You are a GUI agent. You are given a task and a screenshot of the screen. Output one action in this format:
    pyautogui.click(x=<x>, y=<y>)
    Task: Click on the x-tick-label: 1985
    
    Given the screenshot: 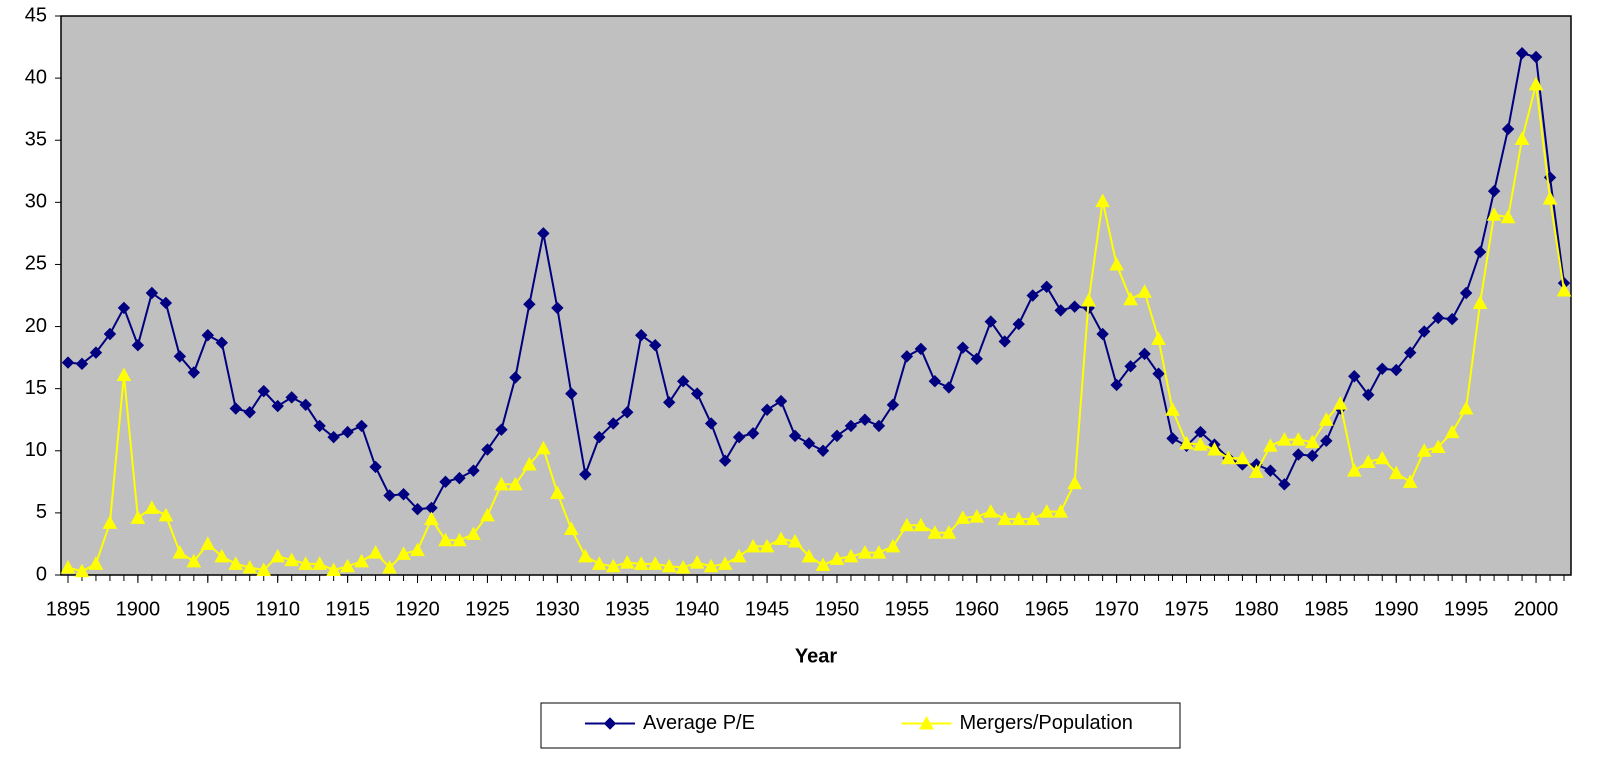 What is the action you would take?
    pyautogui.click(x=1326, y=609)
    